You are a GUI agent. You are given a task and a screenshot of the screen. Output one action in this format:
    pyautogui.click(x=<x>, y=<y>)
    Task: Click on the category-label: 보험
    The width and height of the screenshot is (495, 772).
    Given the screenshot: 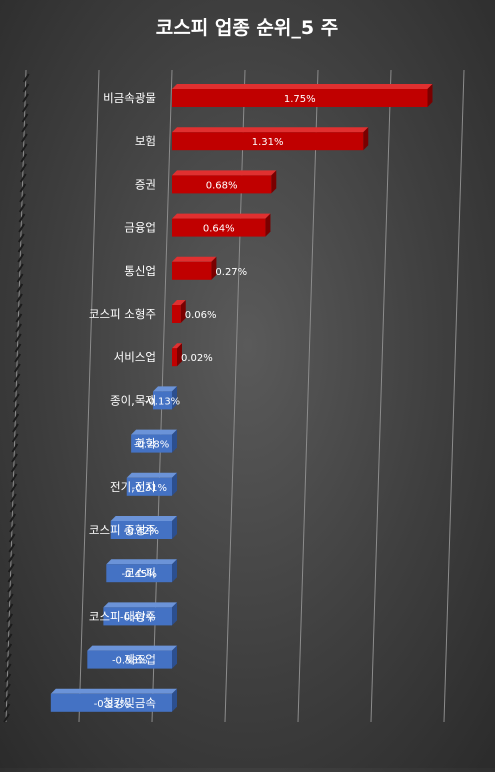 What is the action you would take?
    pyautogui.click(x=145, y=141)
    